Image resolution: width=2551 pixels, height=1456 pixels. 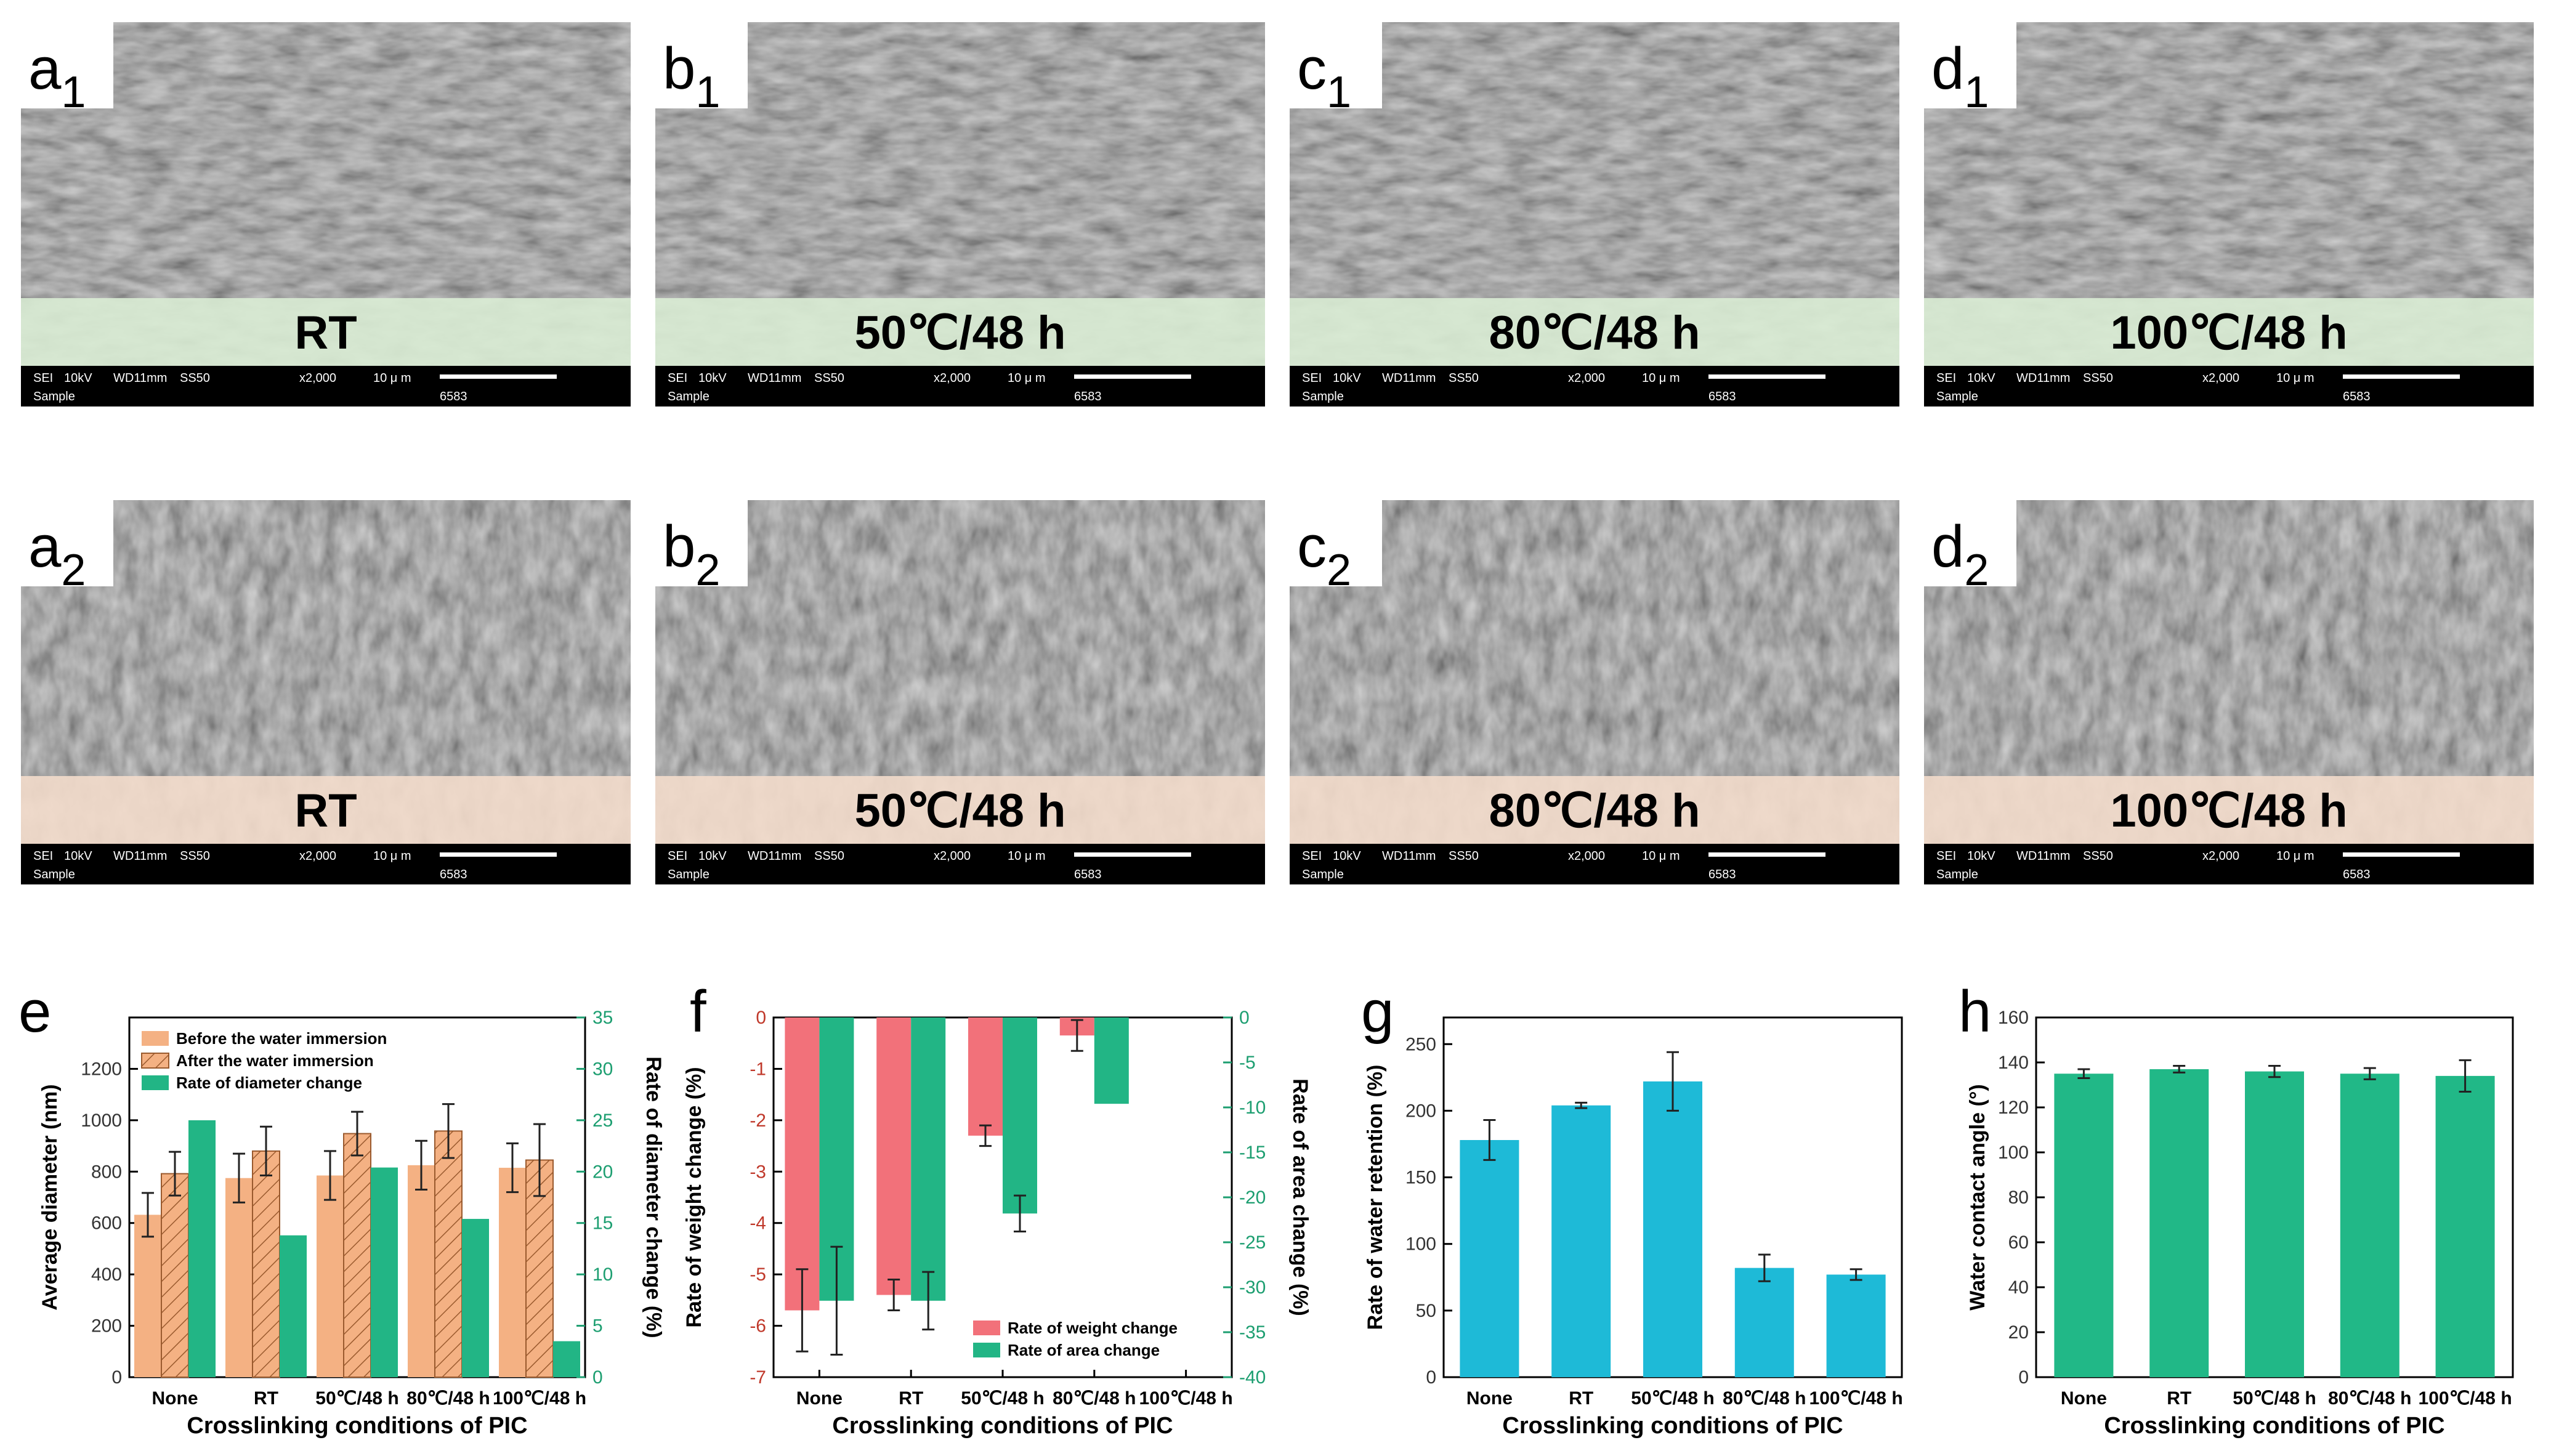 What do you see at coordinates (1324, 555) in the screenshot?
I see `panel-label: c2` at bounding box center [1324, 555].